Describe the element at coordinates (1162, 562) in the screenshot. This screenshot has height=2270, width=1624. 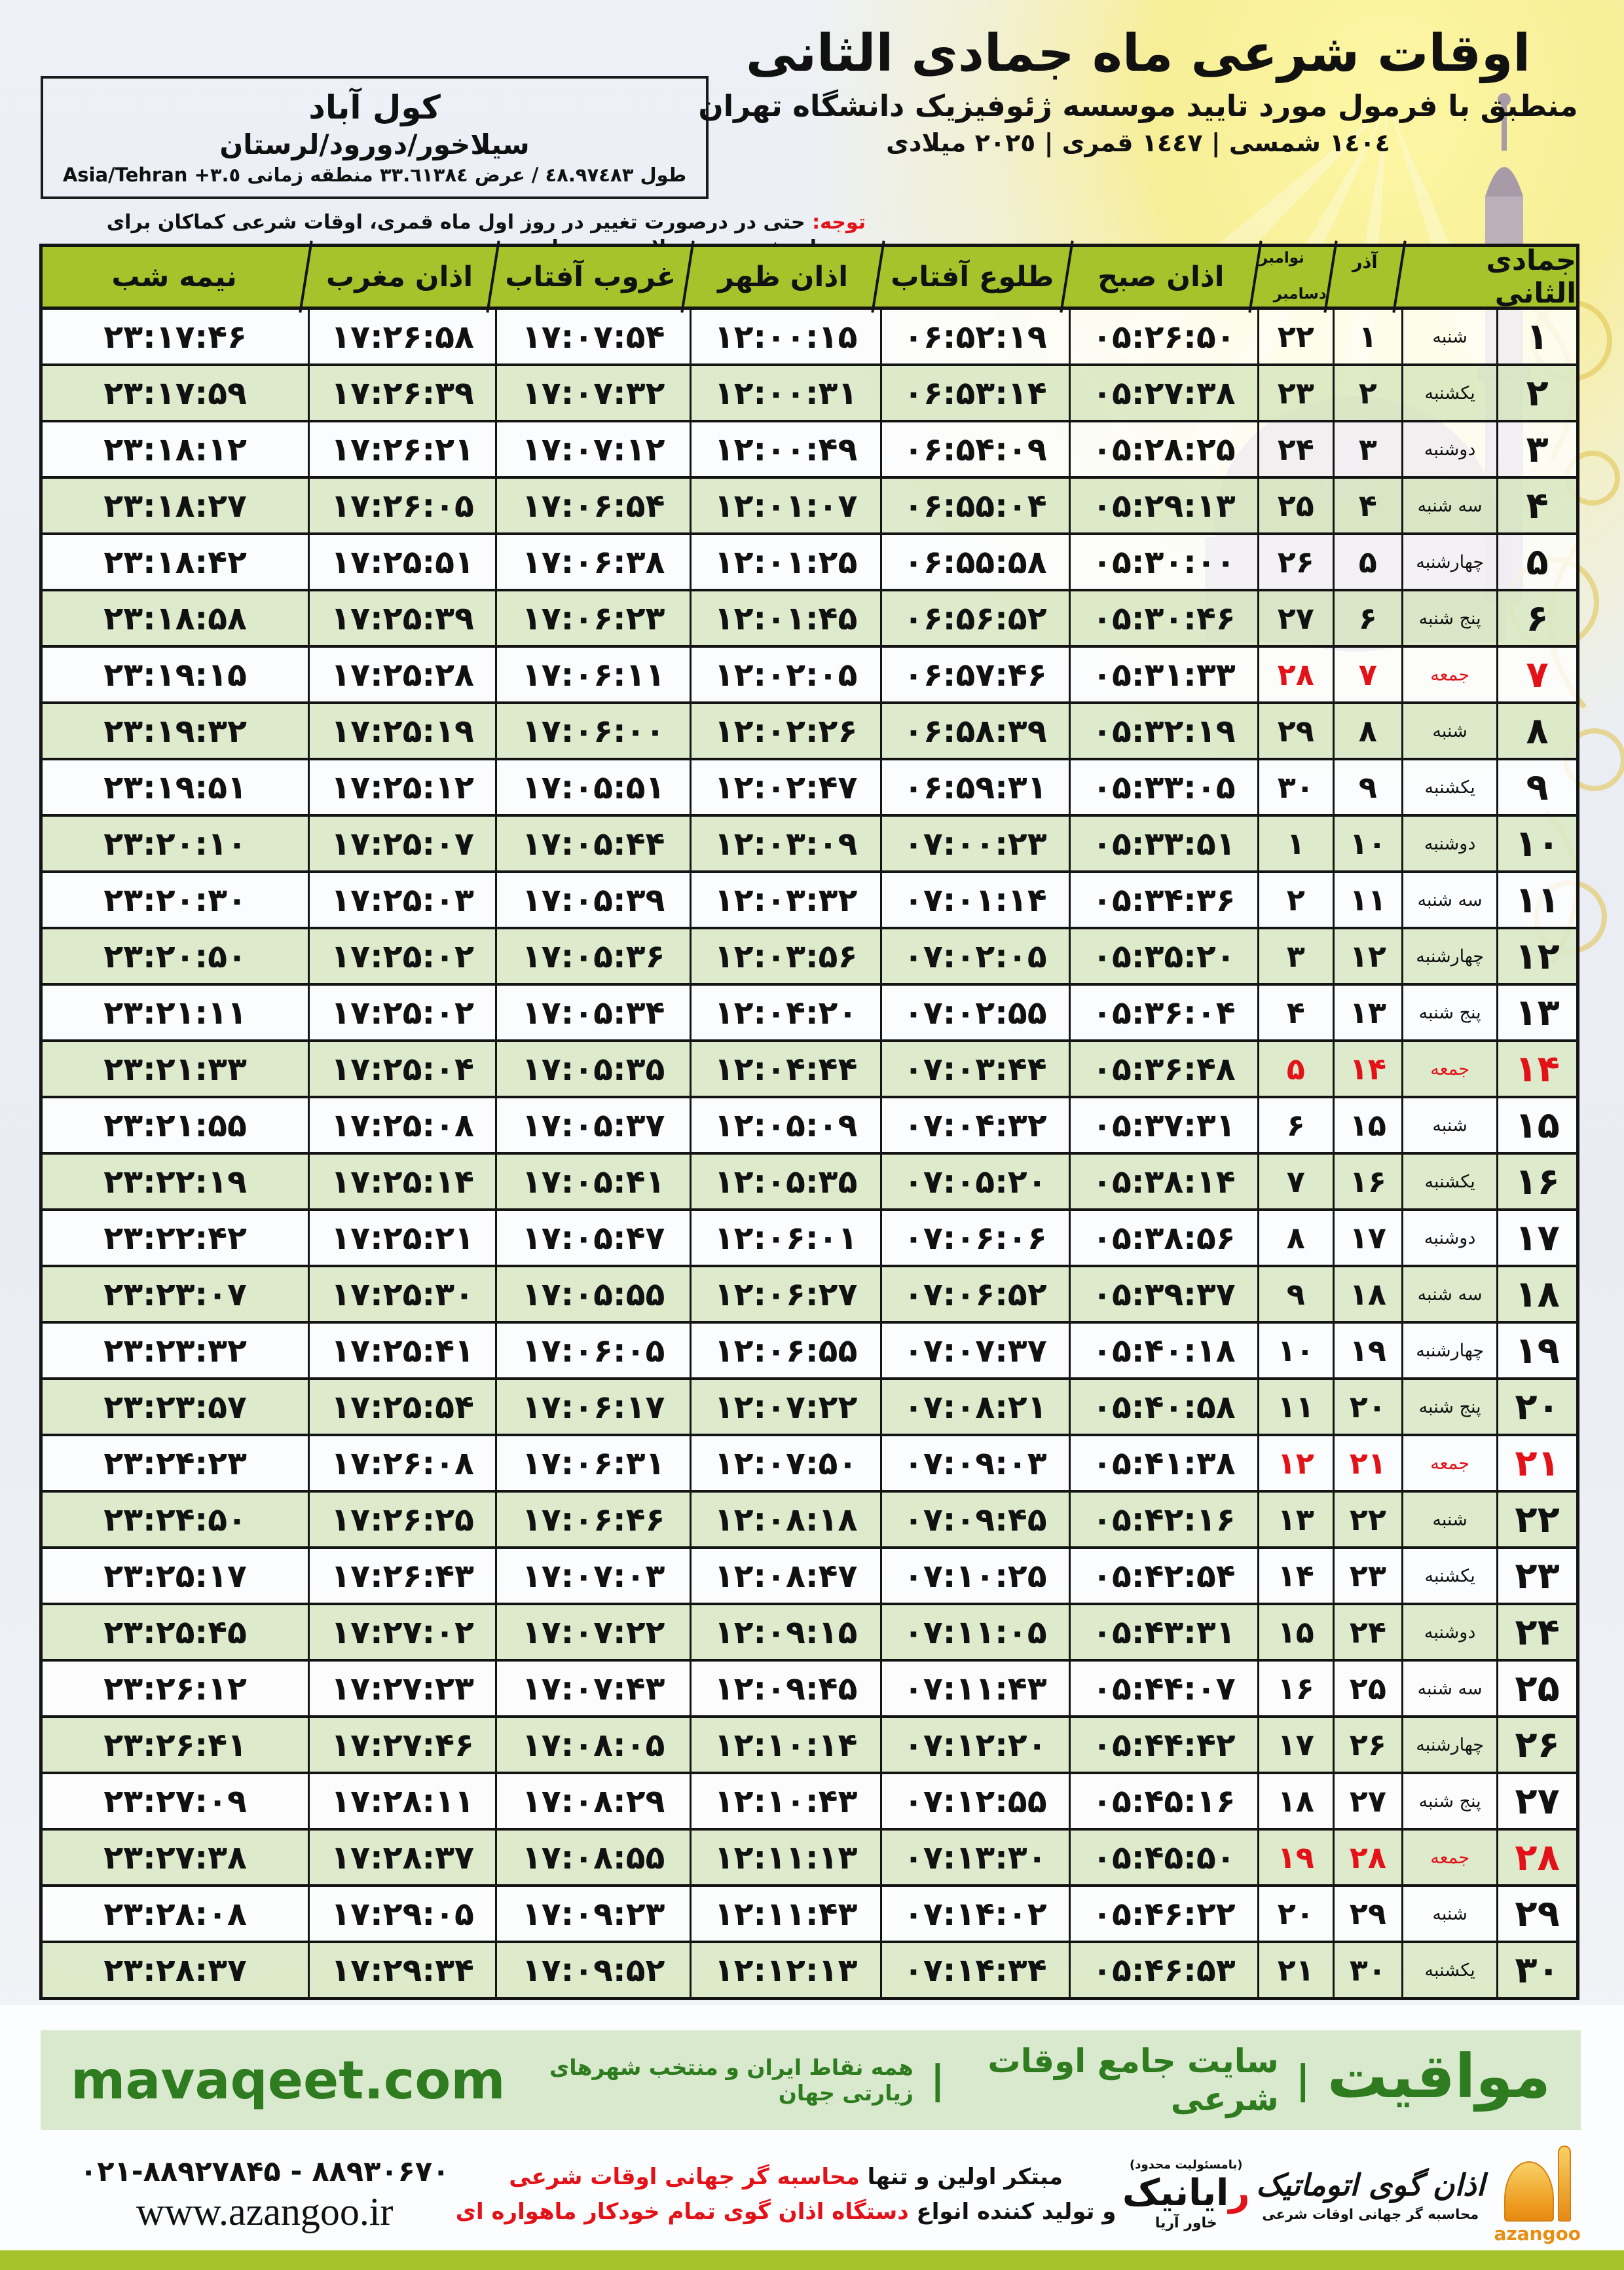
I see `azan-sobh-time: ۰۵:۳۰:۰۰` at that location.